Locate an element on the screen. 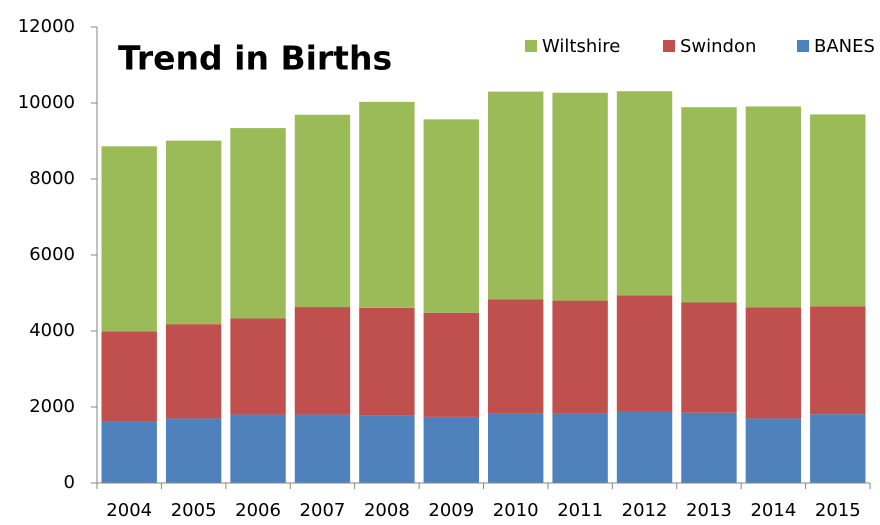 The width and height of the screenshot is (880, 525). x-tick-label: 2014 is located at coordinates (773, 510).